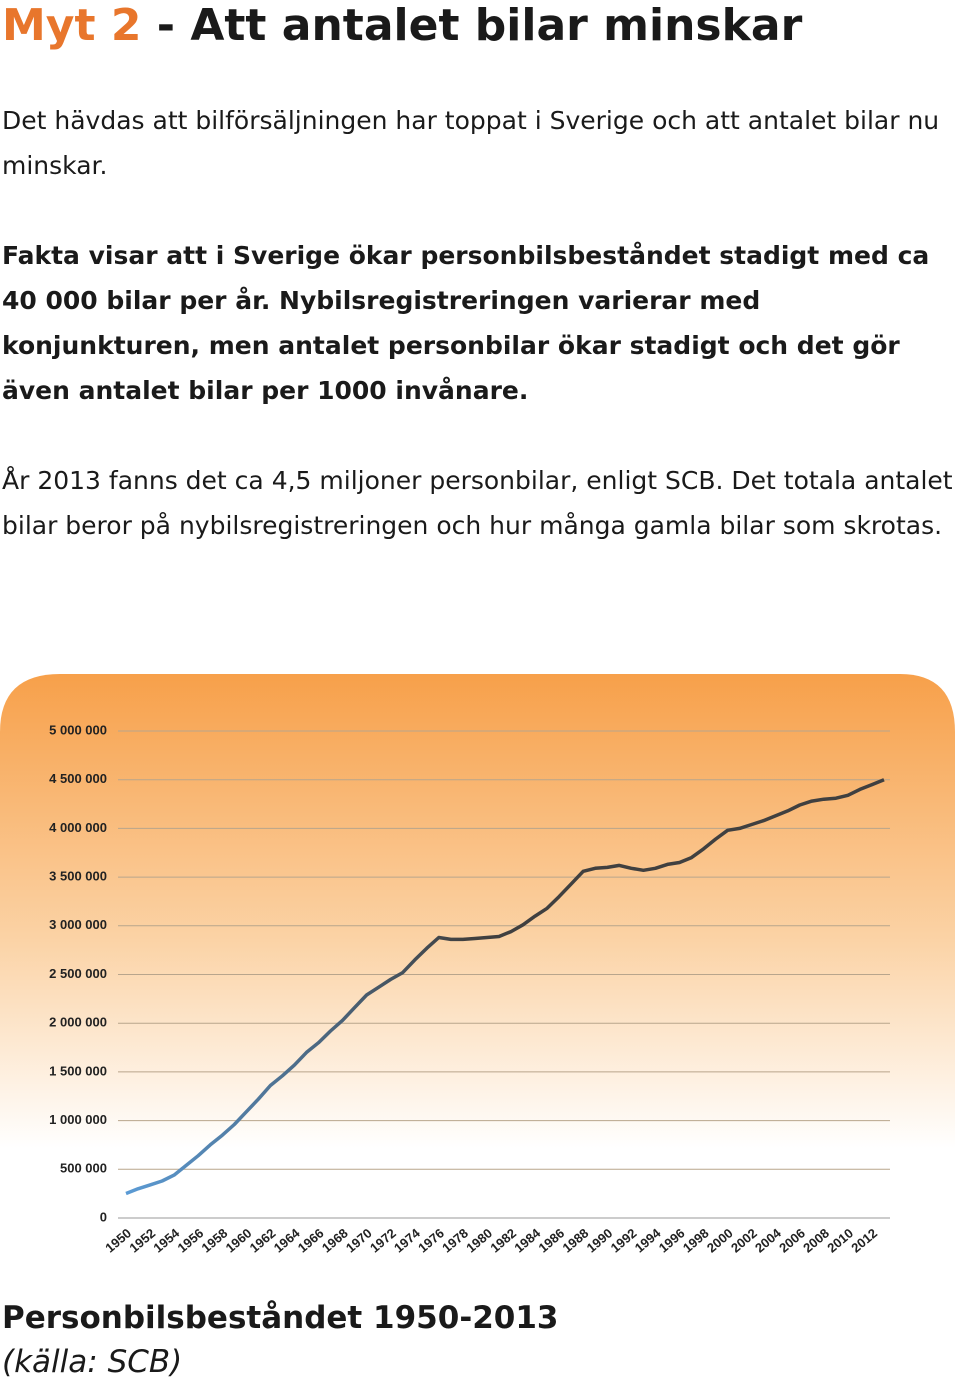 The height and width of the screenshot is (1385, 960). What do you see at coordinates (83, 1168) in the screenshot?
I see `y-tick-label: 500 000` at bounding box center [83, 1168].